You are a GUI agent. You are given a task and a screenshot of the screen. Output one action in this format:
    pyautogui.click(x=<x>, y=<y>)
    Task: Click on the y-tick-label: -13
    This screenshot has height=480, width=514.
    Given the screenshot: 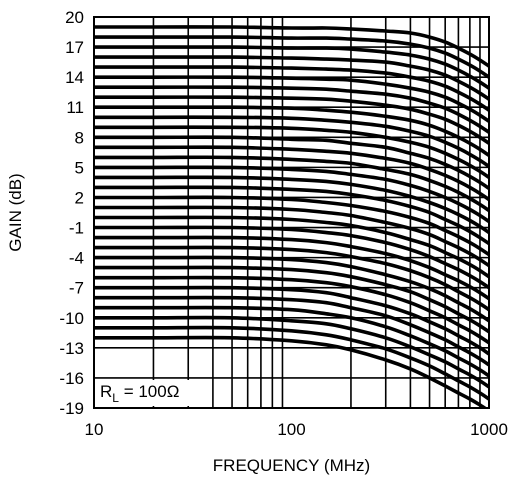 What is the action you would take?
    pyautogui.click(x=71, y=348)
    